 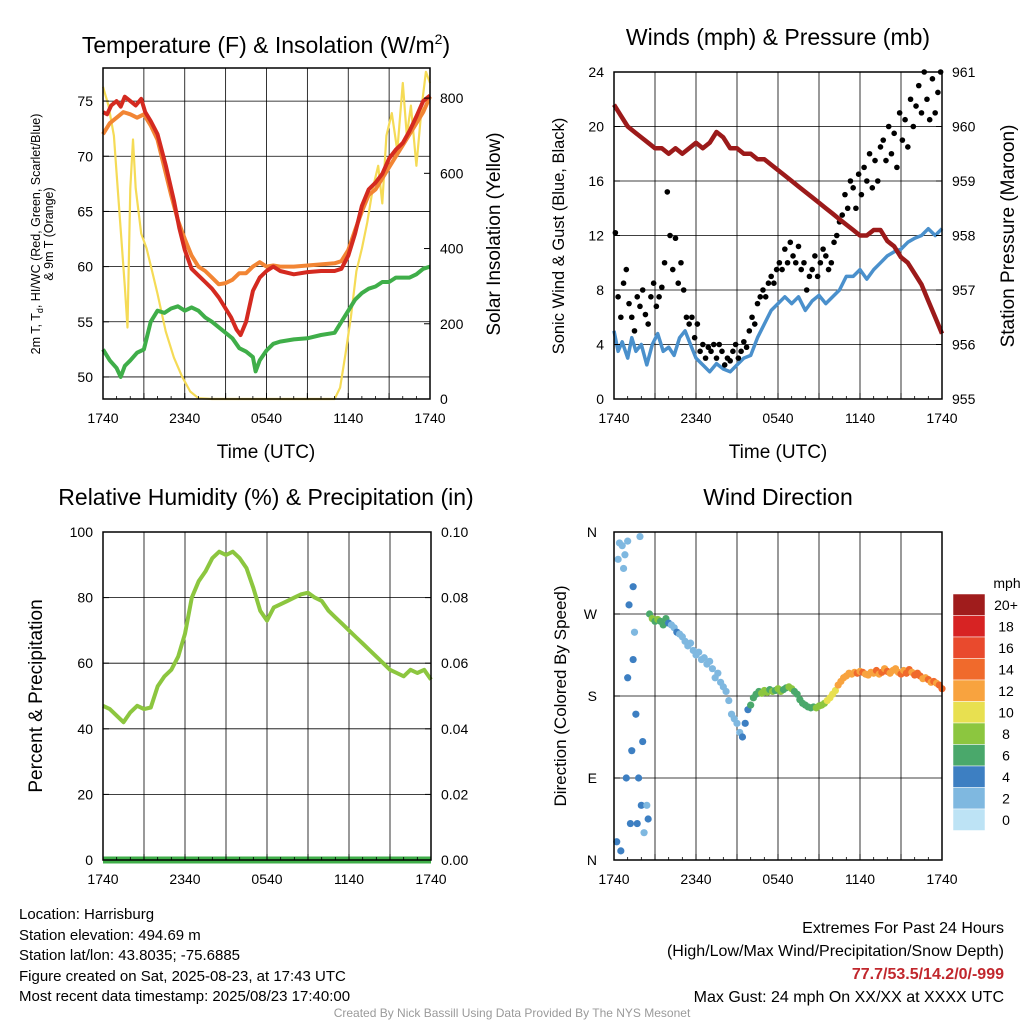 I want to click on y-right-tick-label: 0.04, so click(x=454, y=729).